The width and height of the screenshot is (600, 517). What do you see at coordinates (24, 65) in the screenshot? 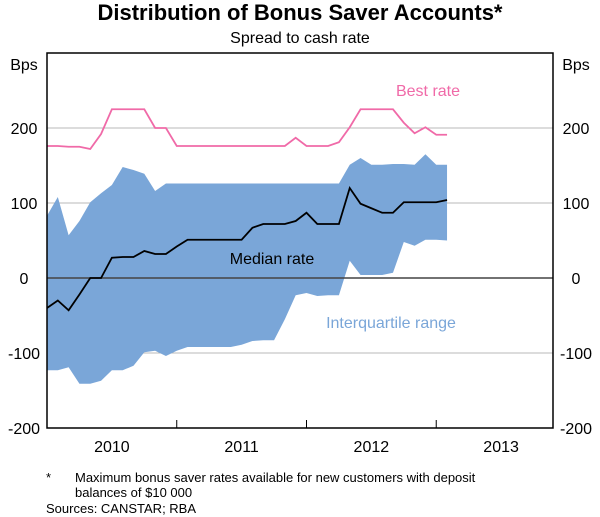
I see `y-axis-label-left: Bps` at bounding box center [24, 65].